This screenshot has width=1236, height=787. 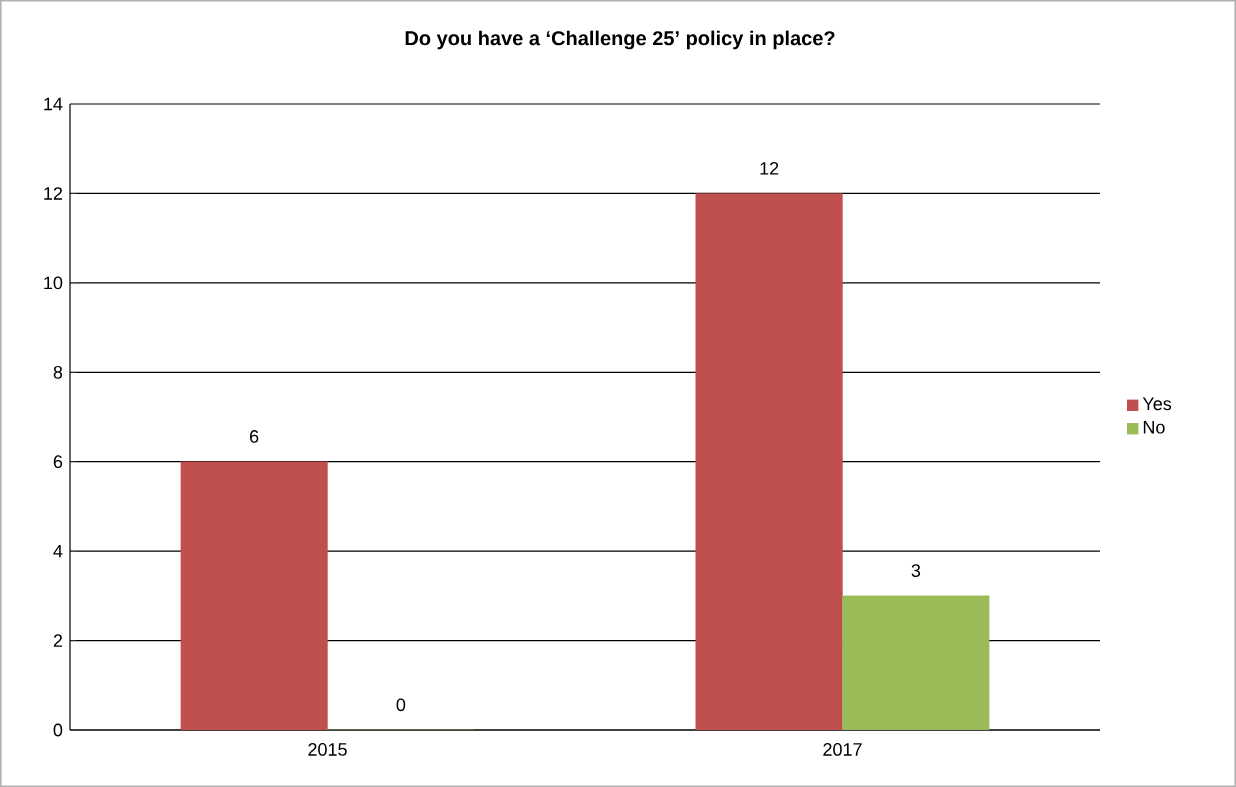 I want to click on y-tick-label: 2, so click(x=58, y=640).